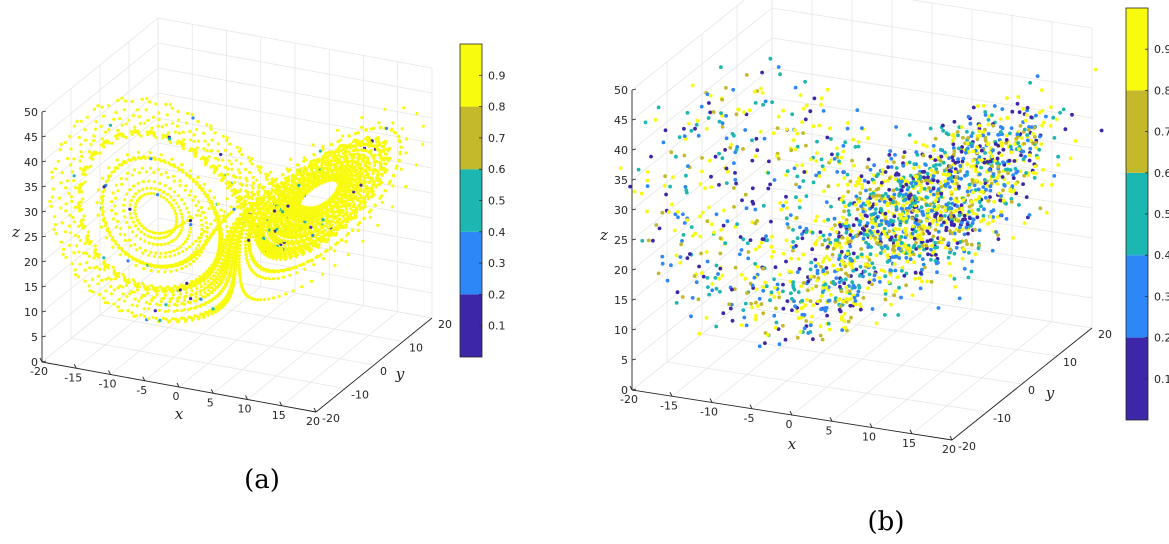 The height and width of the screenshot is (544, 1169). I want to click on z-tick-label: 40, so click(31, 162).